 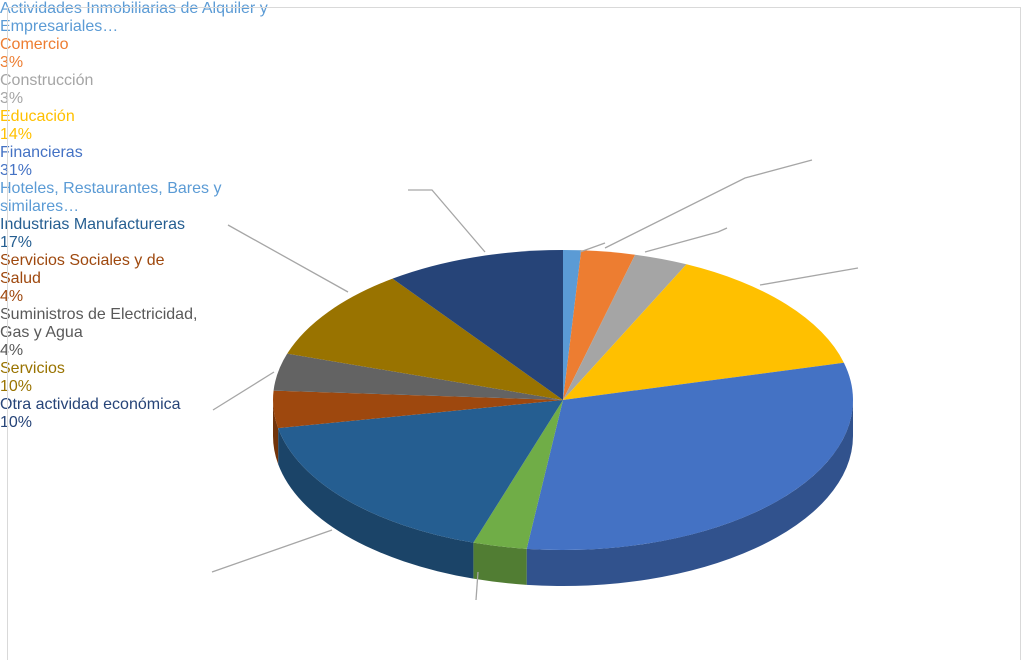 What do you see at coordinates (80, 90) in the screenshot?
I see `data-label: Construcción 3%` at bounding box center [80, 90].